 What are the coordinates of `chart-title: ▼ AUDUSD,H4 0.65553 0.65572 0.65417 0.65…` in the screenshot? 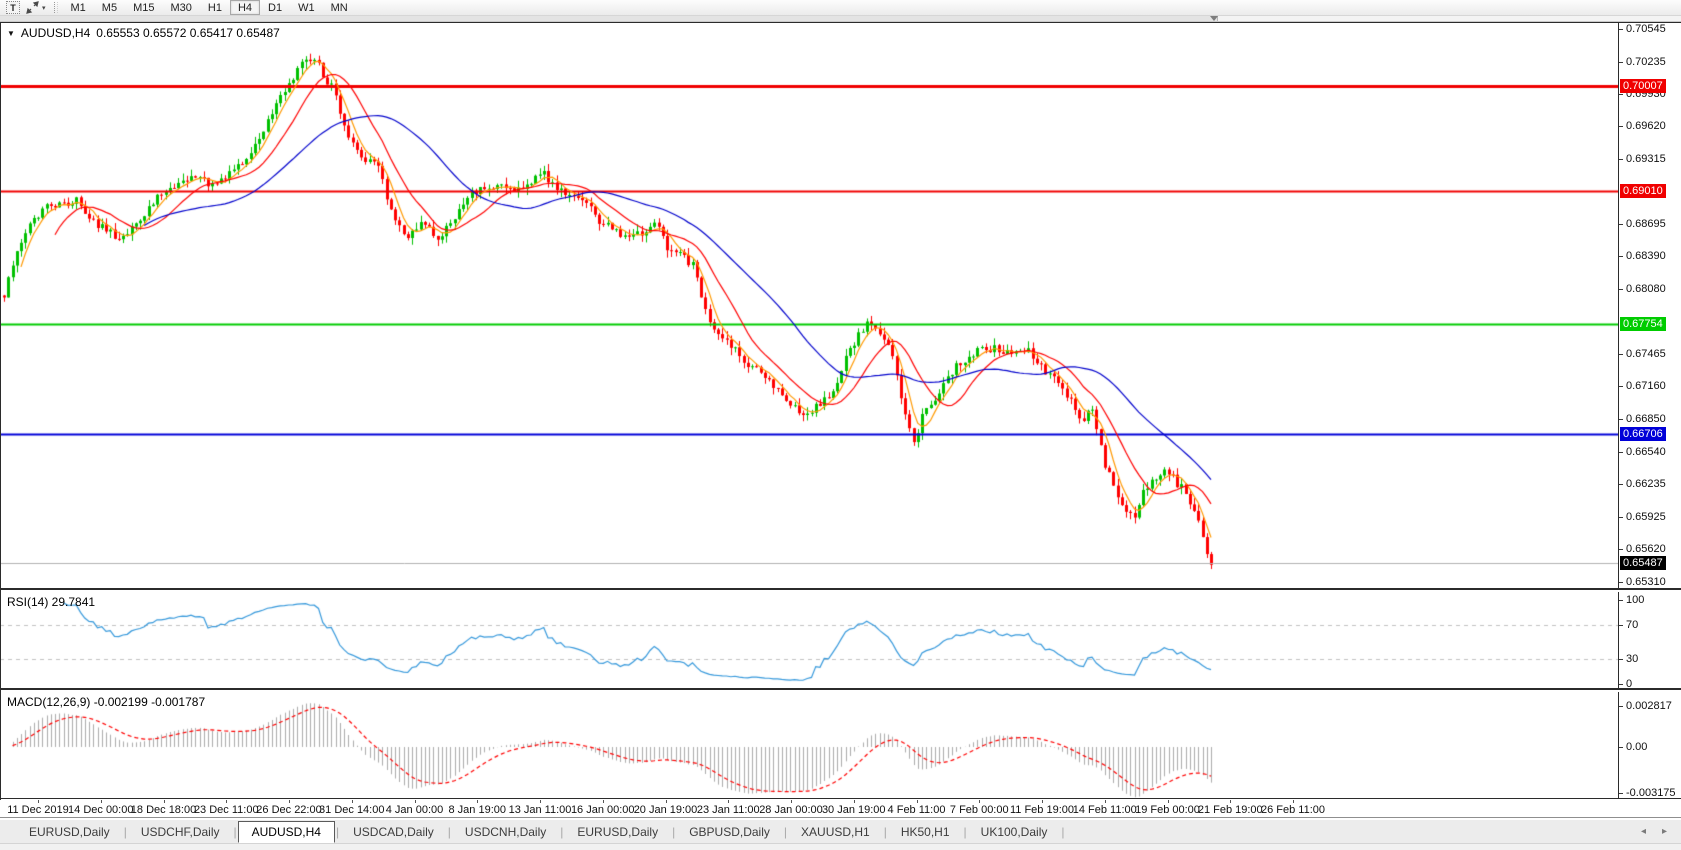 It's located at (143, 33).